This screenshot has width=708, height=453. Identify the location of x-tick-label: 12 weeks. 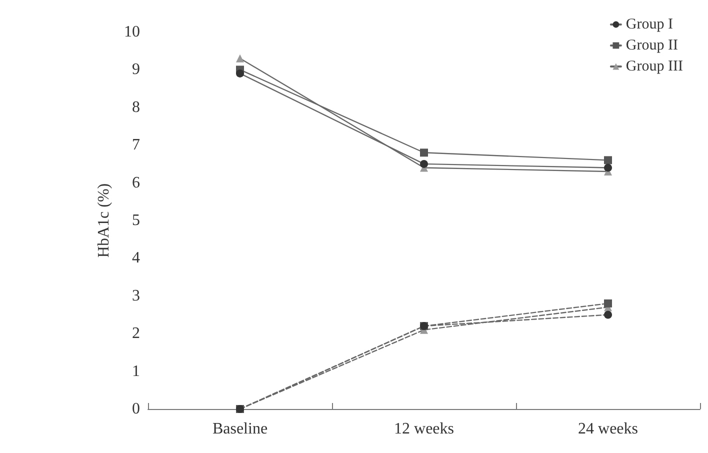
(424, 429).